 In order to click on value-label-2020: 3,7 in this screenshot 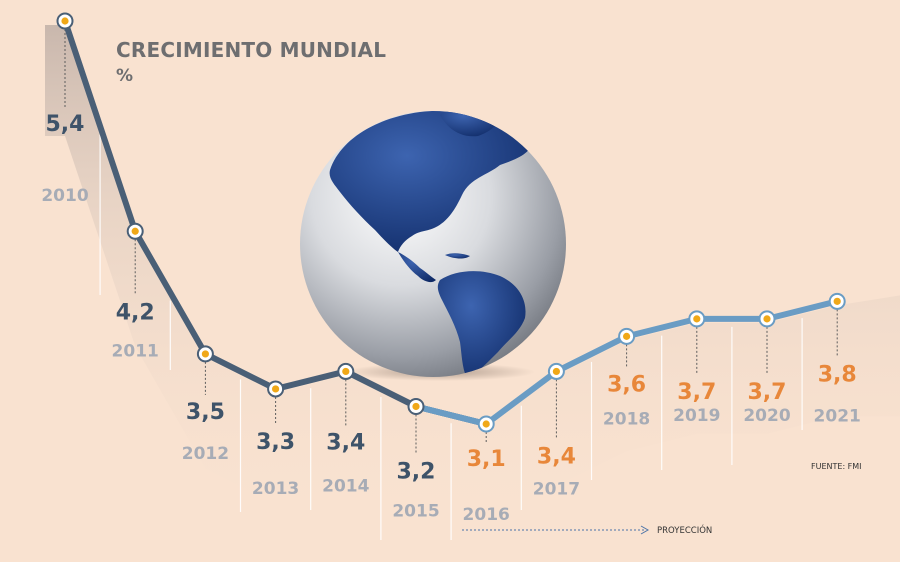, I will do `click(767, 392)`.